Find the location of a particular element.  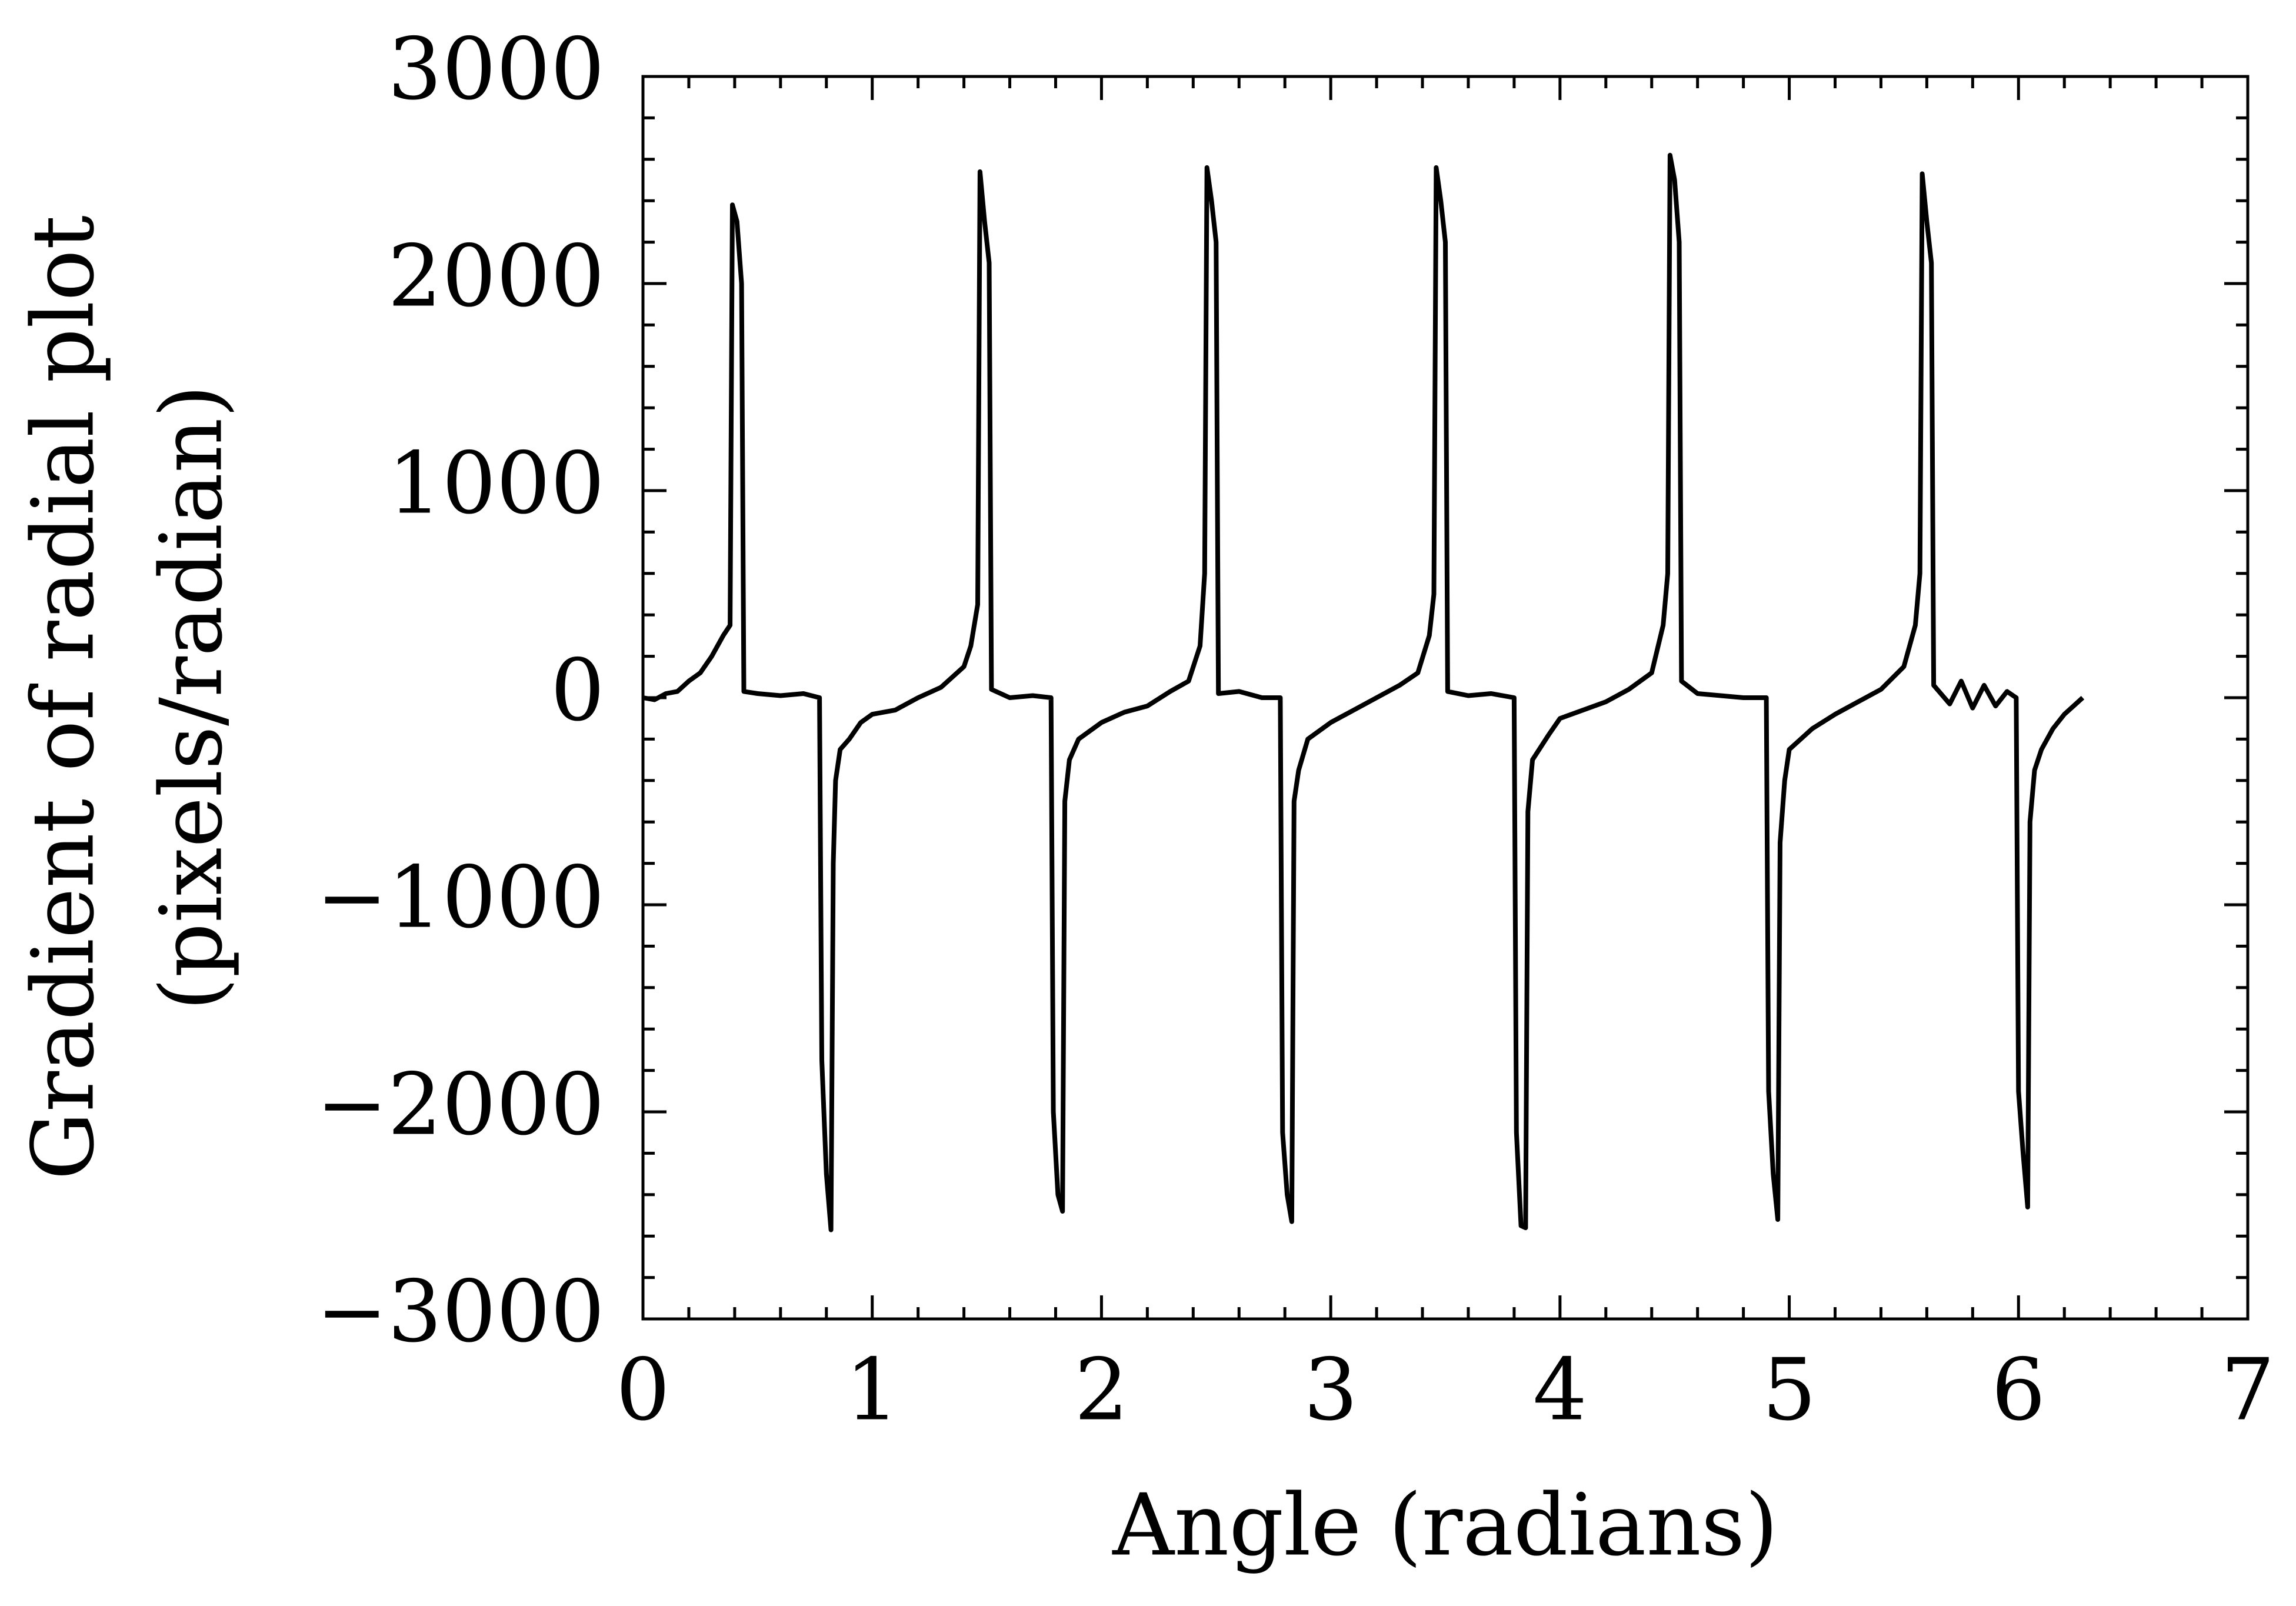

y-tick-label: 2000 is located at coordinates (497, 276).